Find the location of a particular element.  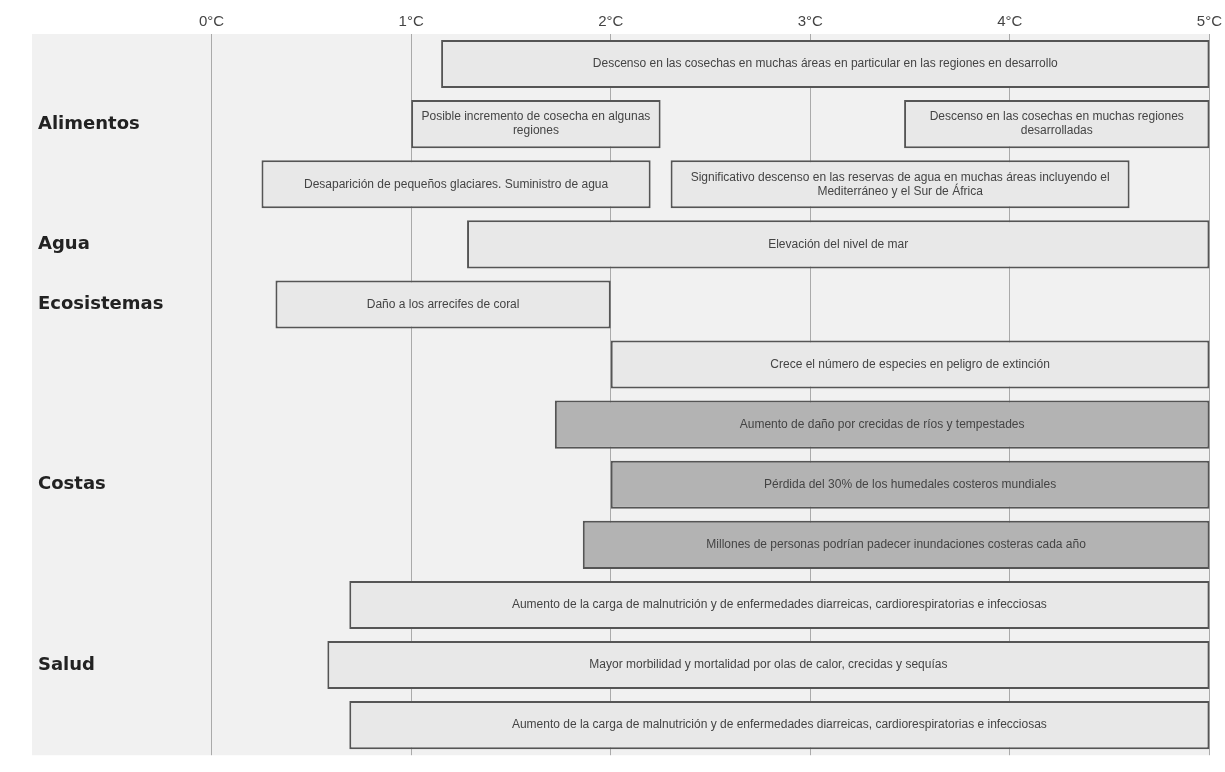

x-tick-label: 3°C is located at coordinates (810, 21).